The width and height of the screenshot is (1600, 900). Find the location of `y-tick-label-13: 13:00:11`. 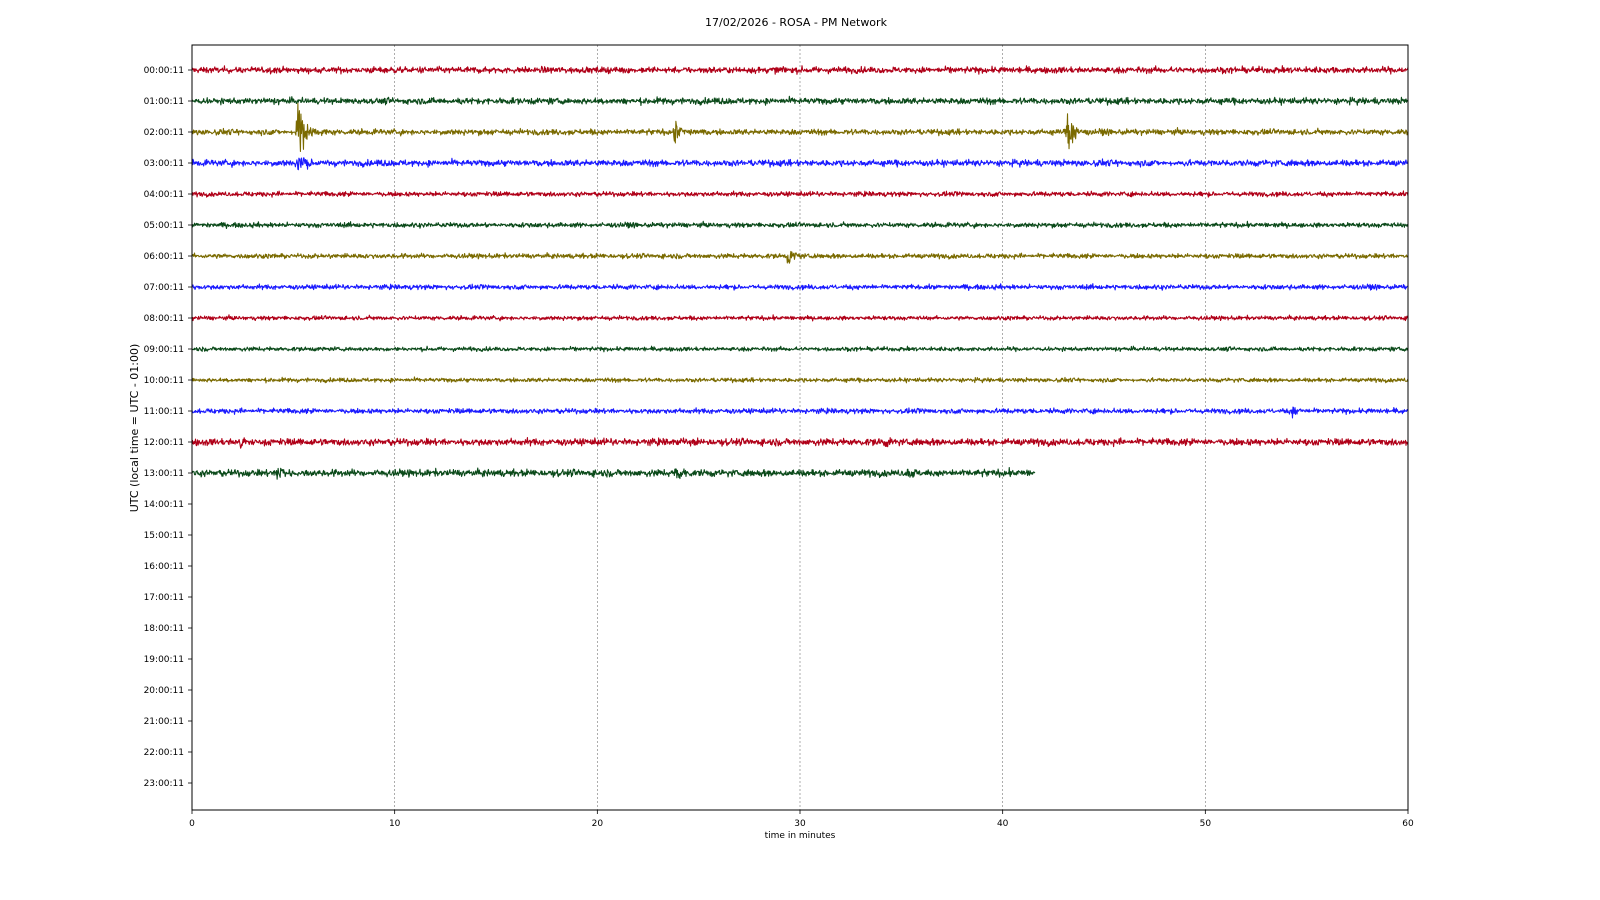

y-tick-label-13: 13:00:11 is located at coordinates (164, 474).